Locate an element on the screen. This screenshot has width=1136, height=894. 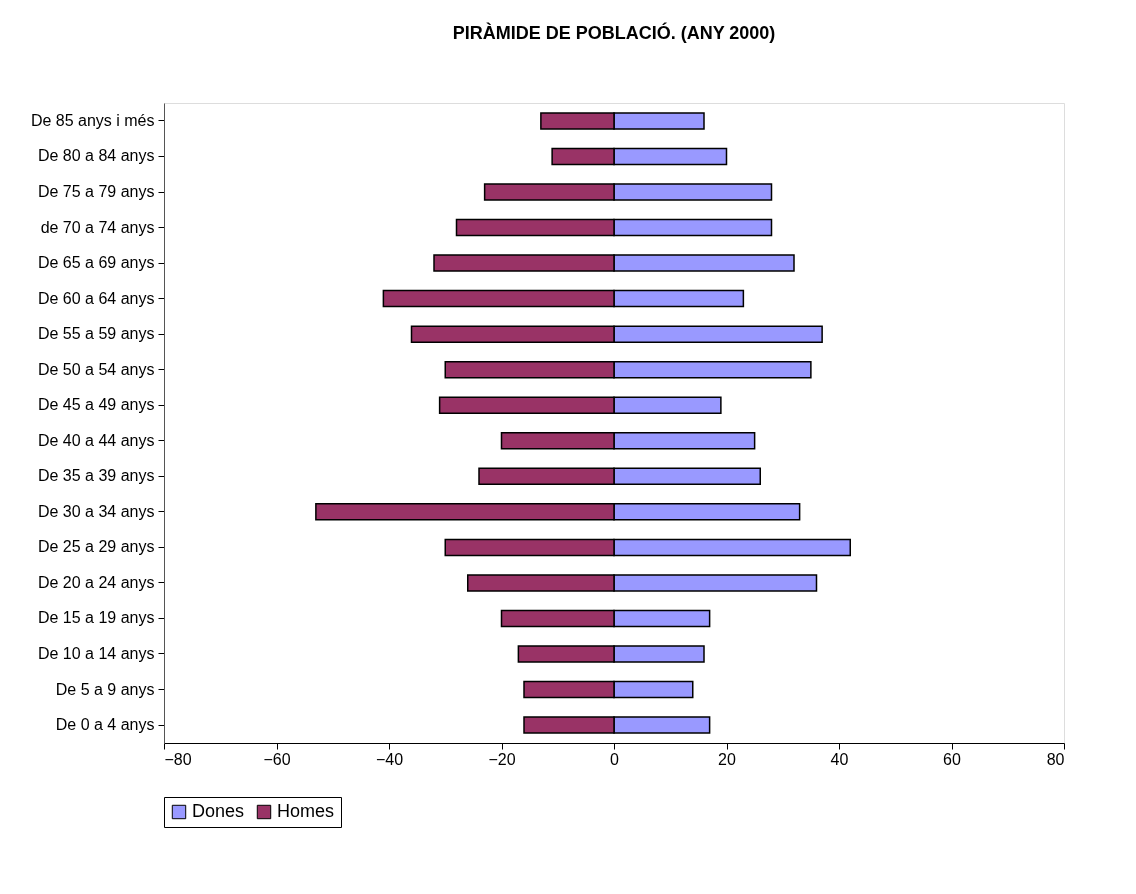
legend-label: Dones is located at coordinates (218, 811).